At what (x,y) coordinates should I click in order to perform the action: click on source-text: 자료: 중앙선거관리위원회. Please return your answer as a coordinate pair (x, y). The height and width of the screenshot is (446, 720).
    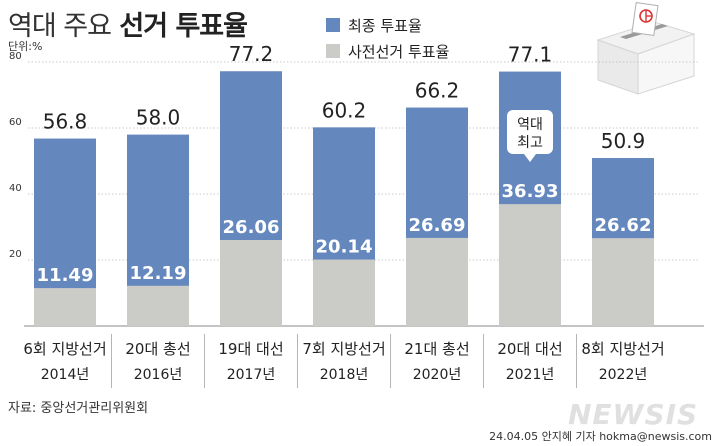
    Looking at the image, I should click on (78, 408).